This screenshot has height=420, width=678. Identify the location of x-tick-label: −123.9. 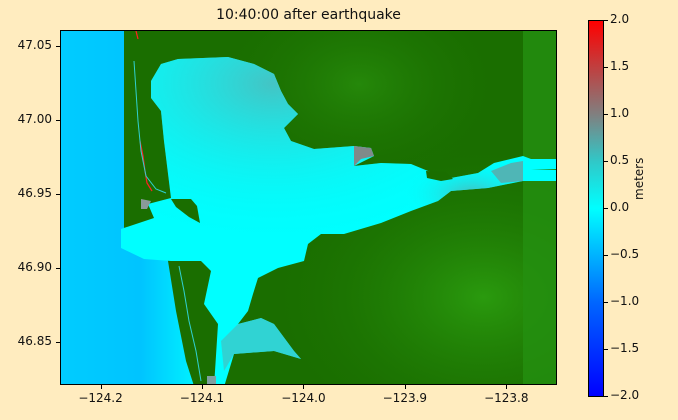
(405, 398).